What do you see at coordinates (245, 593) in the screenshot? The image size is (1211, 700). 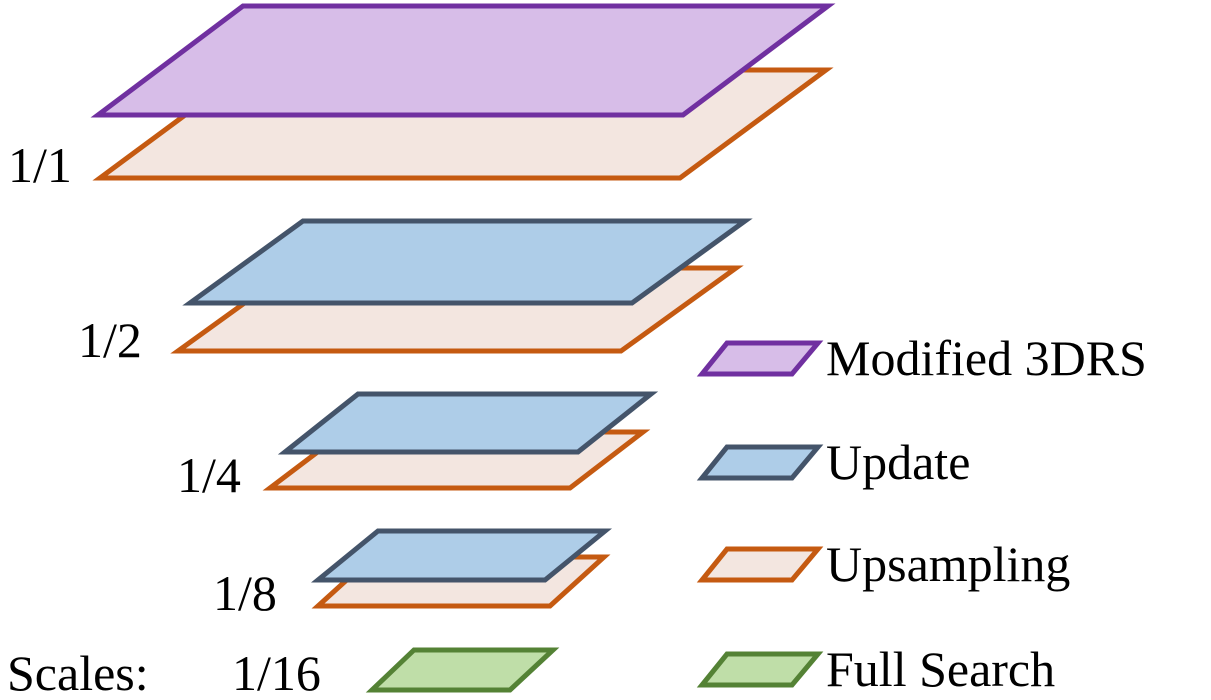 I see `scale-label-1-8: 1/8` at bounding box center [245, 593].